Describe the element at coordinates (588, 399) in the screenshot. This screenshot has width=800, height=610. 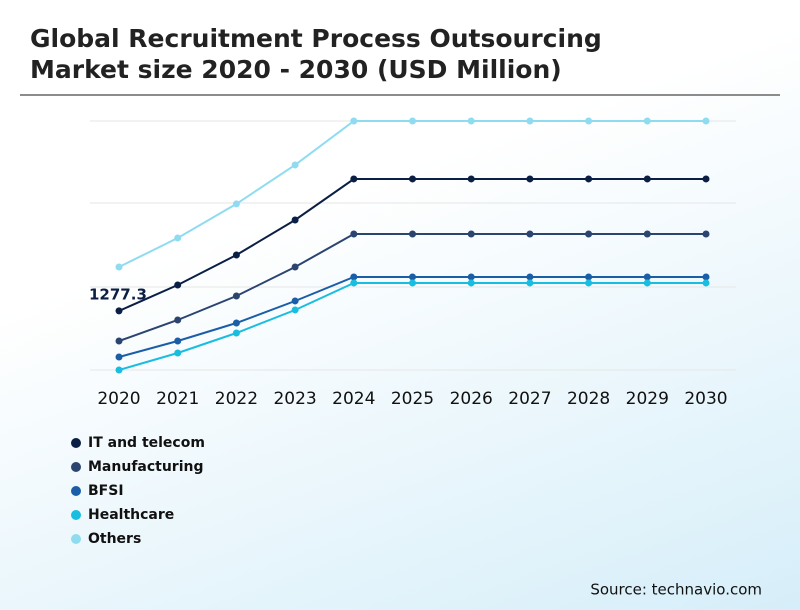
I see `x-tick-label: 2028` at that location.